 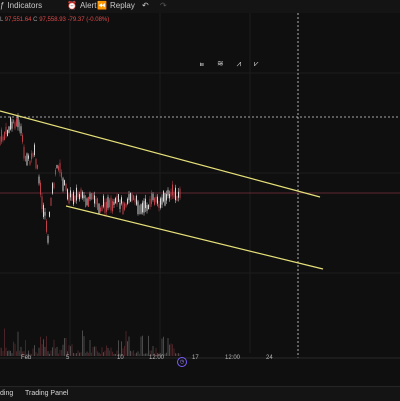 I want to click on alert-icon: ⏰, so click(x=72, y=5).